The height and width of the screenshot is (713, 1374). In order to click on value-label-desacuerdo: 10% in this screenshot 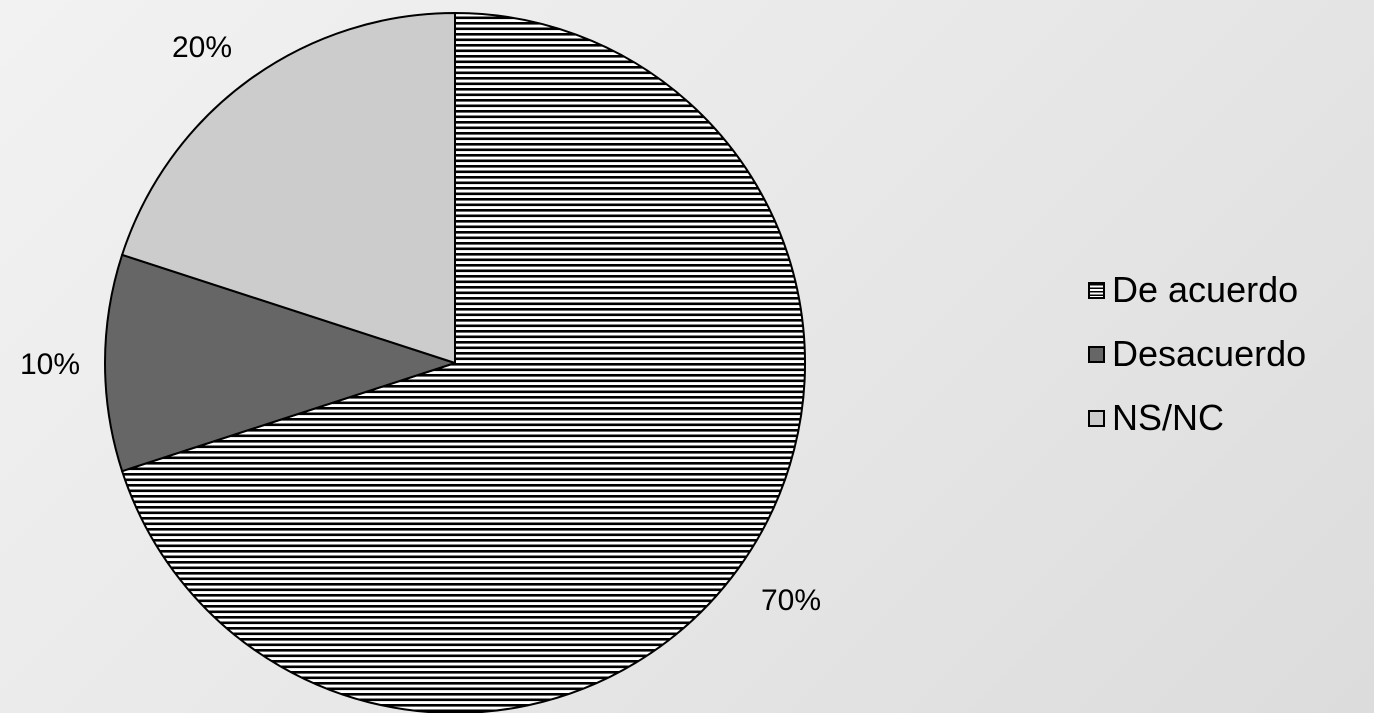, I will do `click(50, 364)`.